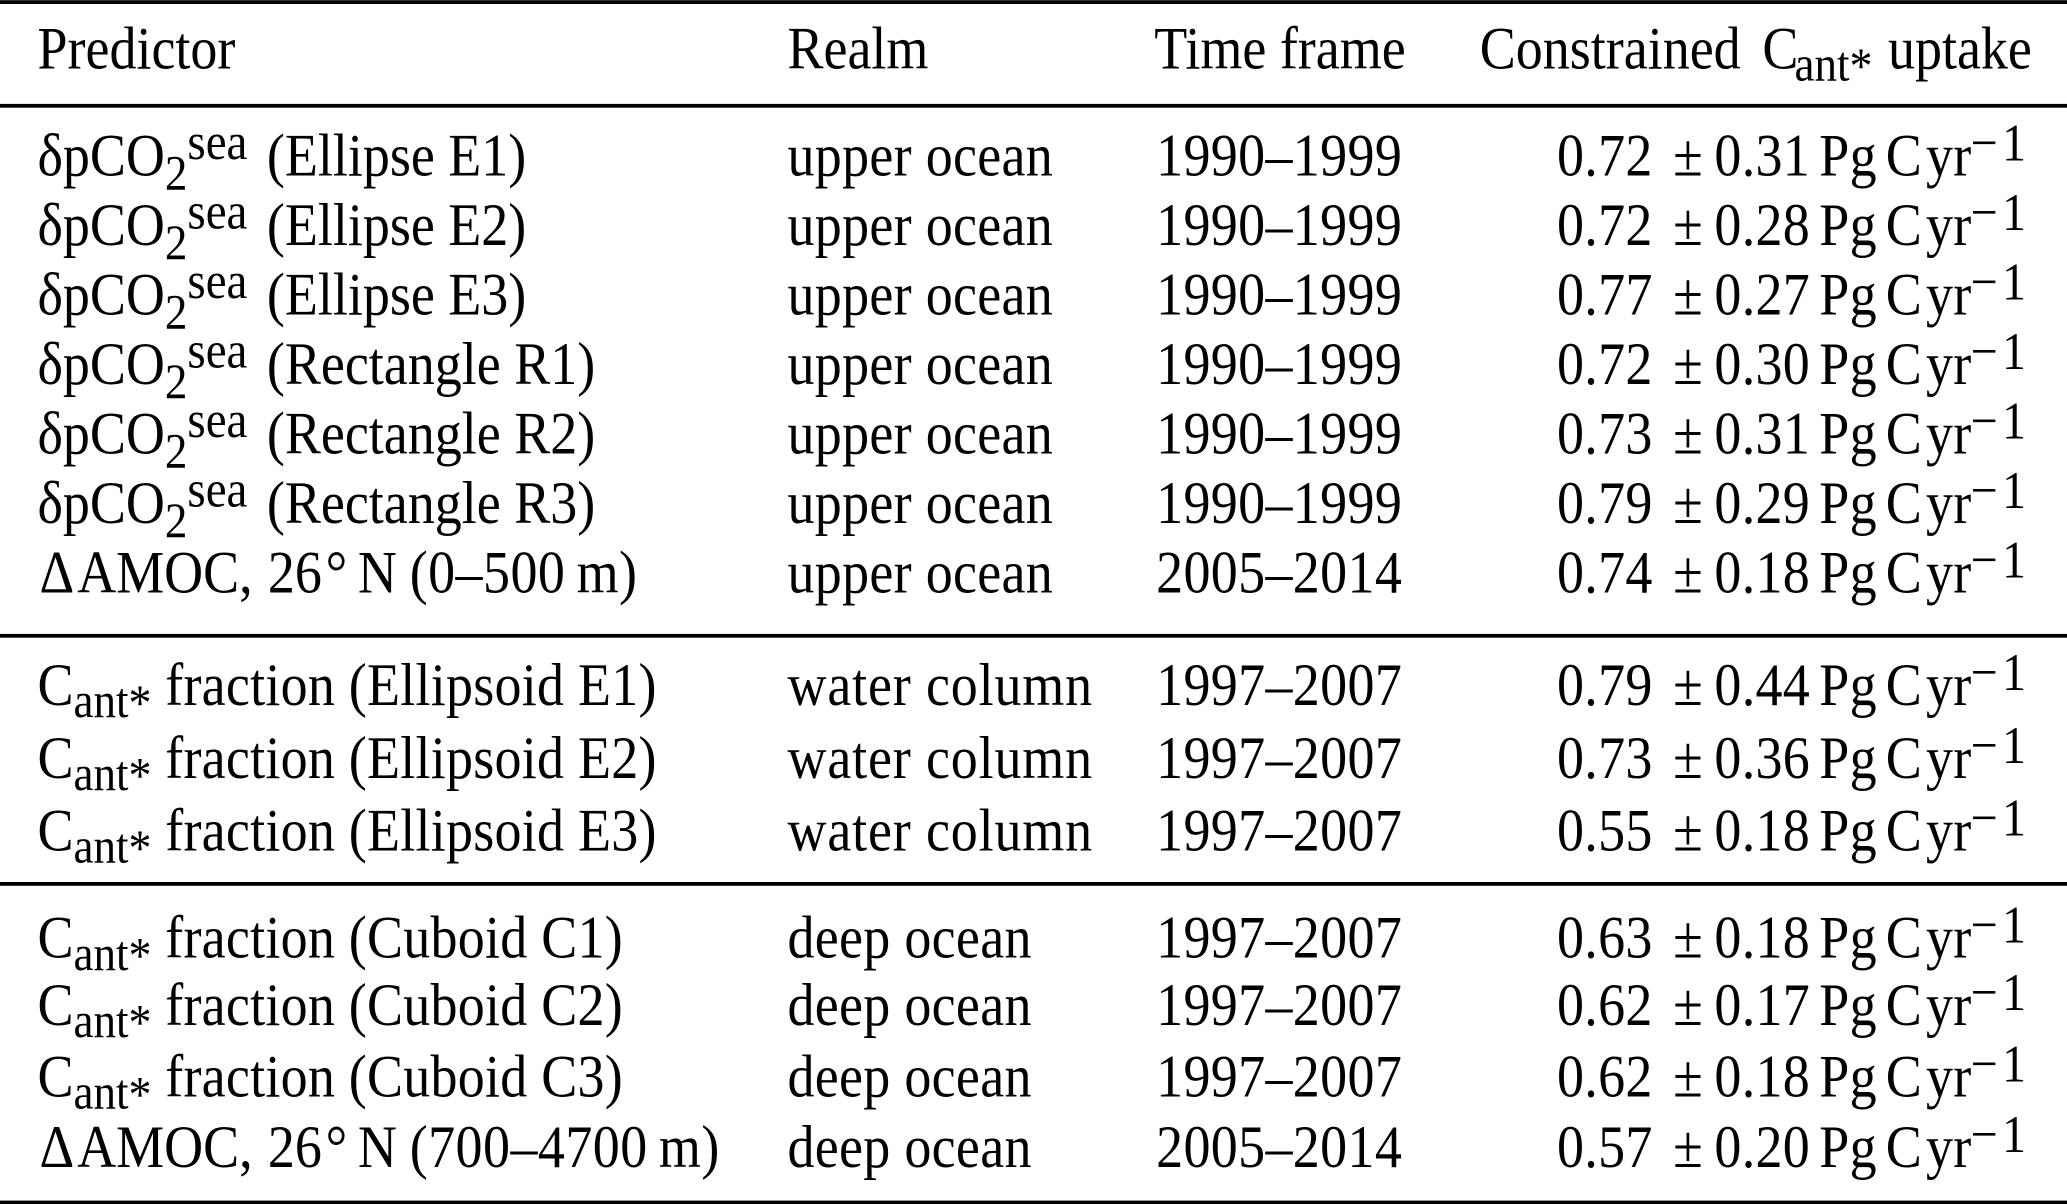 This screenshot has height=1204, width=2067. Describe the element at coordinates (858, 49) in the screenshot. I see `svg-text: Realm` at that location.